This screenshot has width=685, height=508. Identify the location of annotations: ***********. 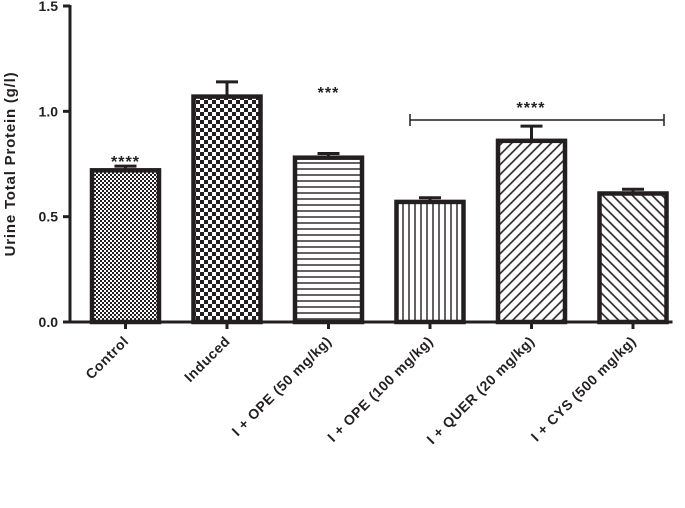
(388, 128).